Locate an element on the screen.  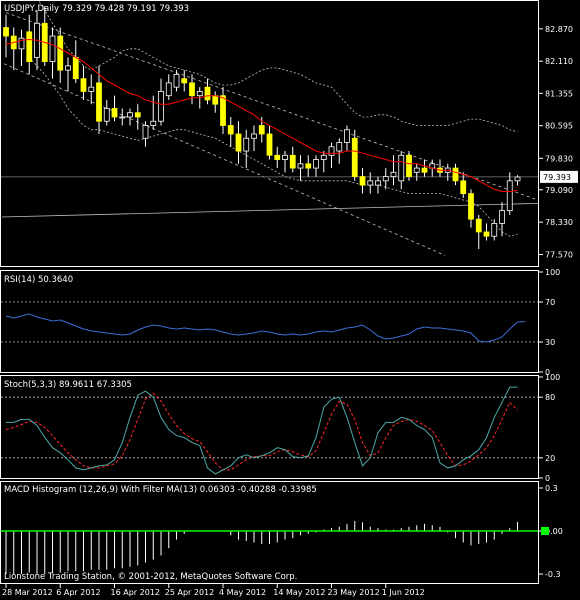
rsi-axis-label: 0 is located at coordinates (547, 372).